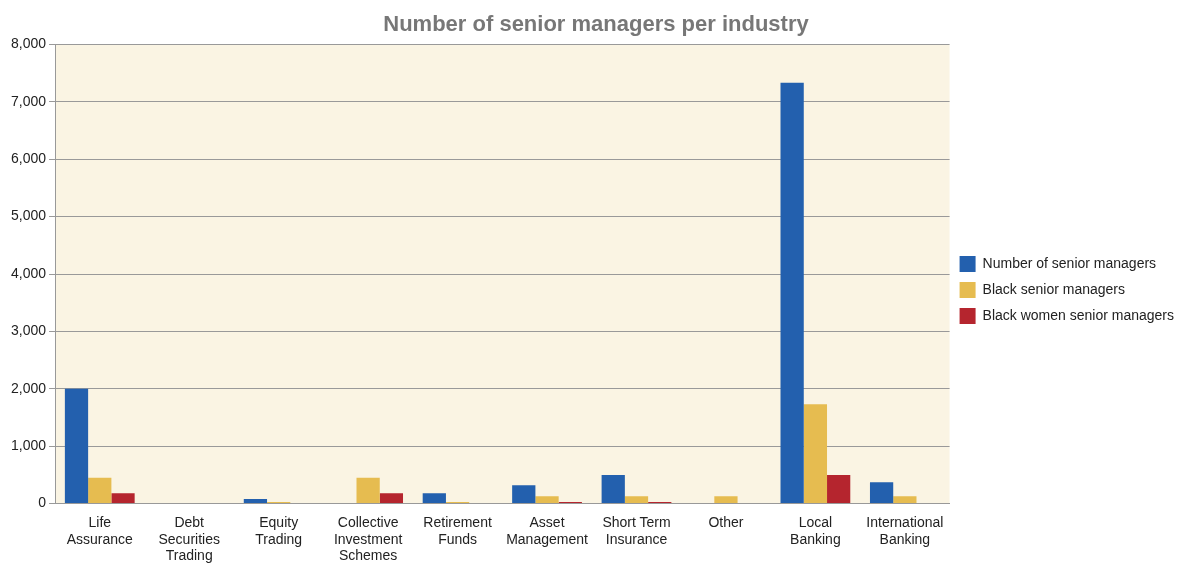  I want to click on chart-title: Number of senior managers per industry, so click(596, 24).